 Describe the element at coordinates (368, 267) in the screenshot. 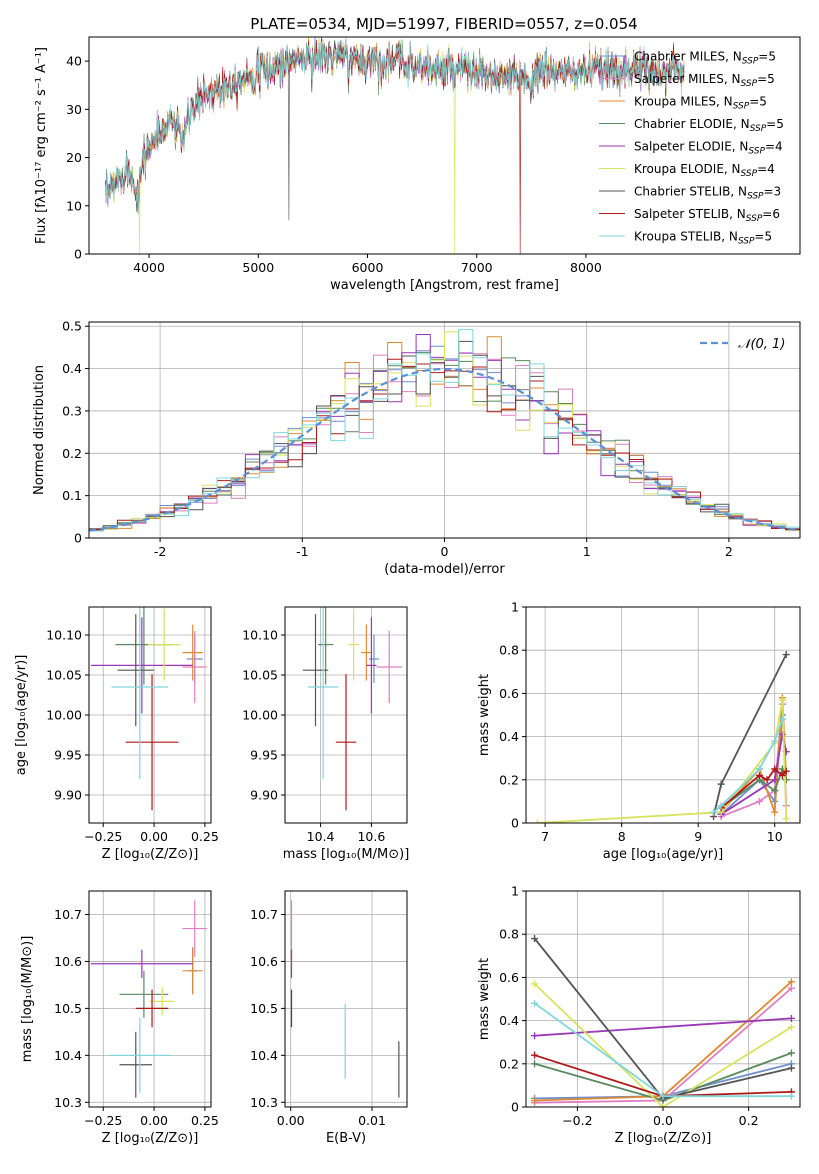

I see `x-tick-label: 6000` at that location.